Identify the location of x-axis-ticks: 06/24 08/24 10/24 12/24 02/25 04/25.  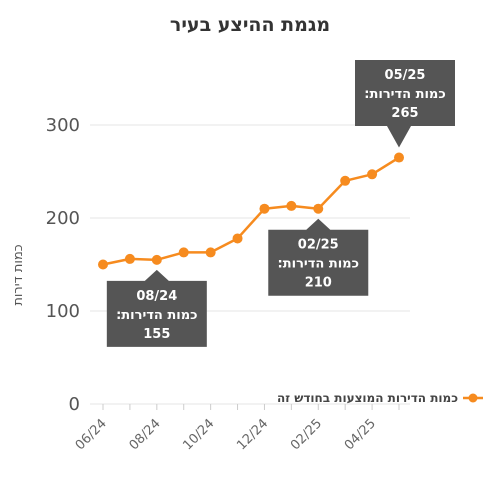
(236, 428).